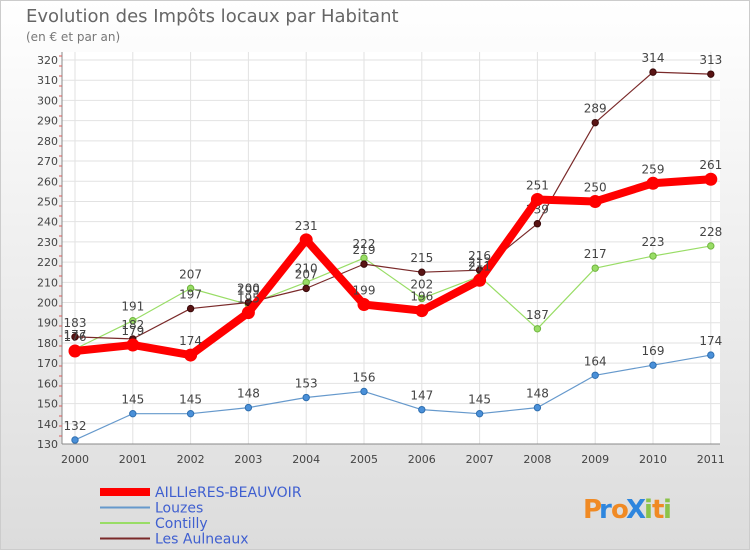 This screenshot has width=750, height=550. Describe the element at coordinates (190, 295) in the screenshot. I see `data-label: 197` at that location.